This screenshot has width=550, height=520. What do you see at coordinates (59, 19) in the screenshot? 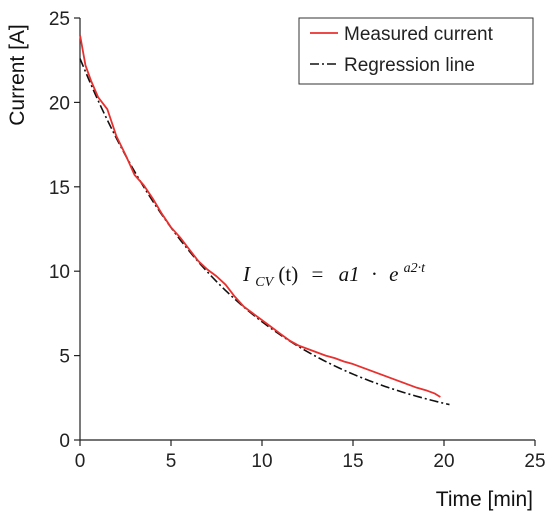
I see `y-tick-label: 25` at bounding box center [59, 19].